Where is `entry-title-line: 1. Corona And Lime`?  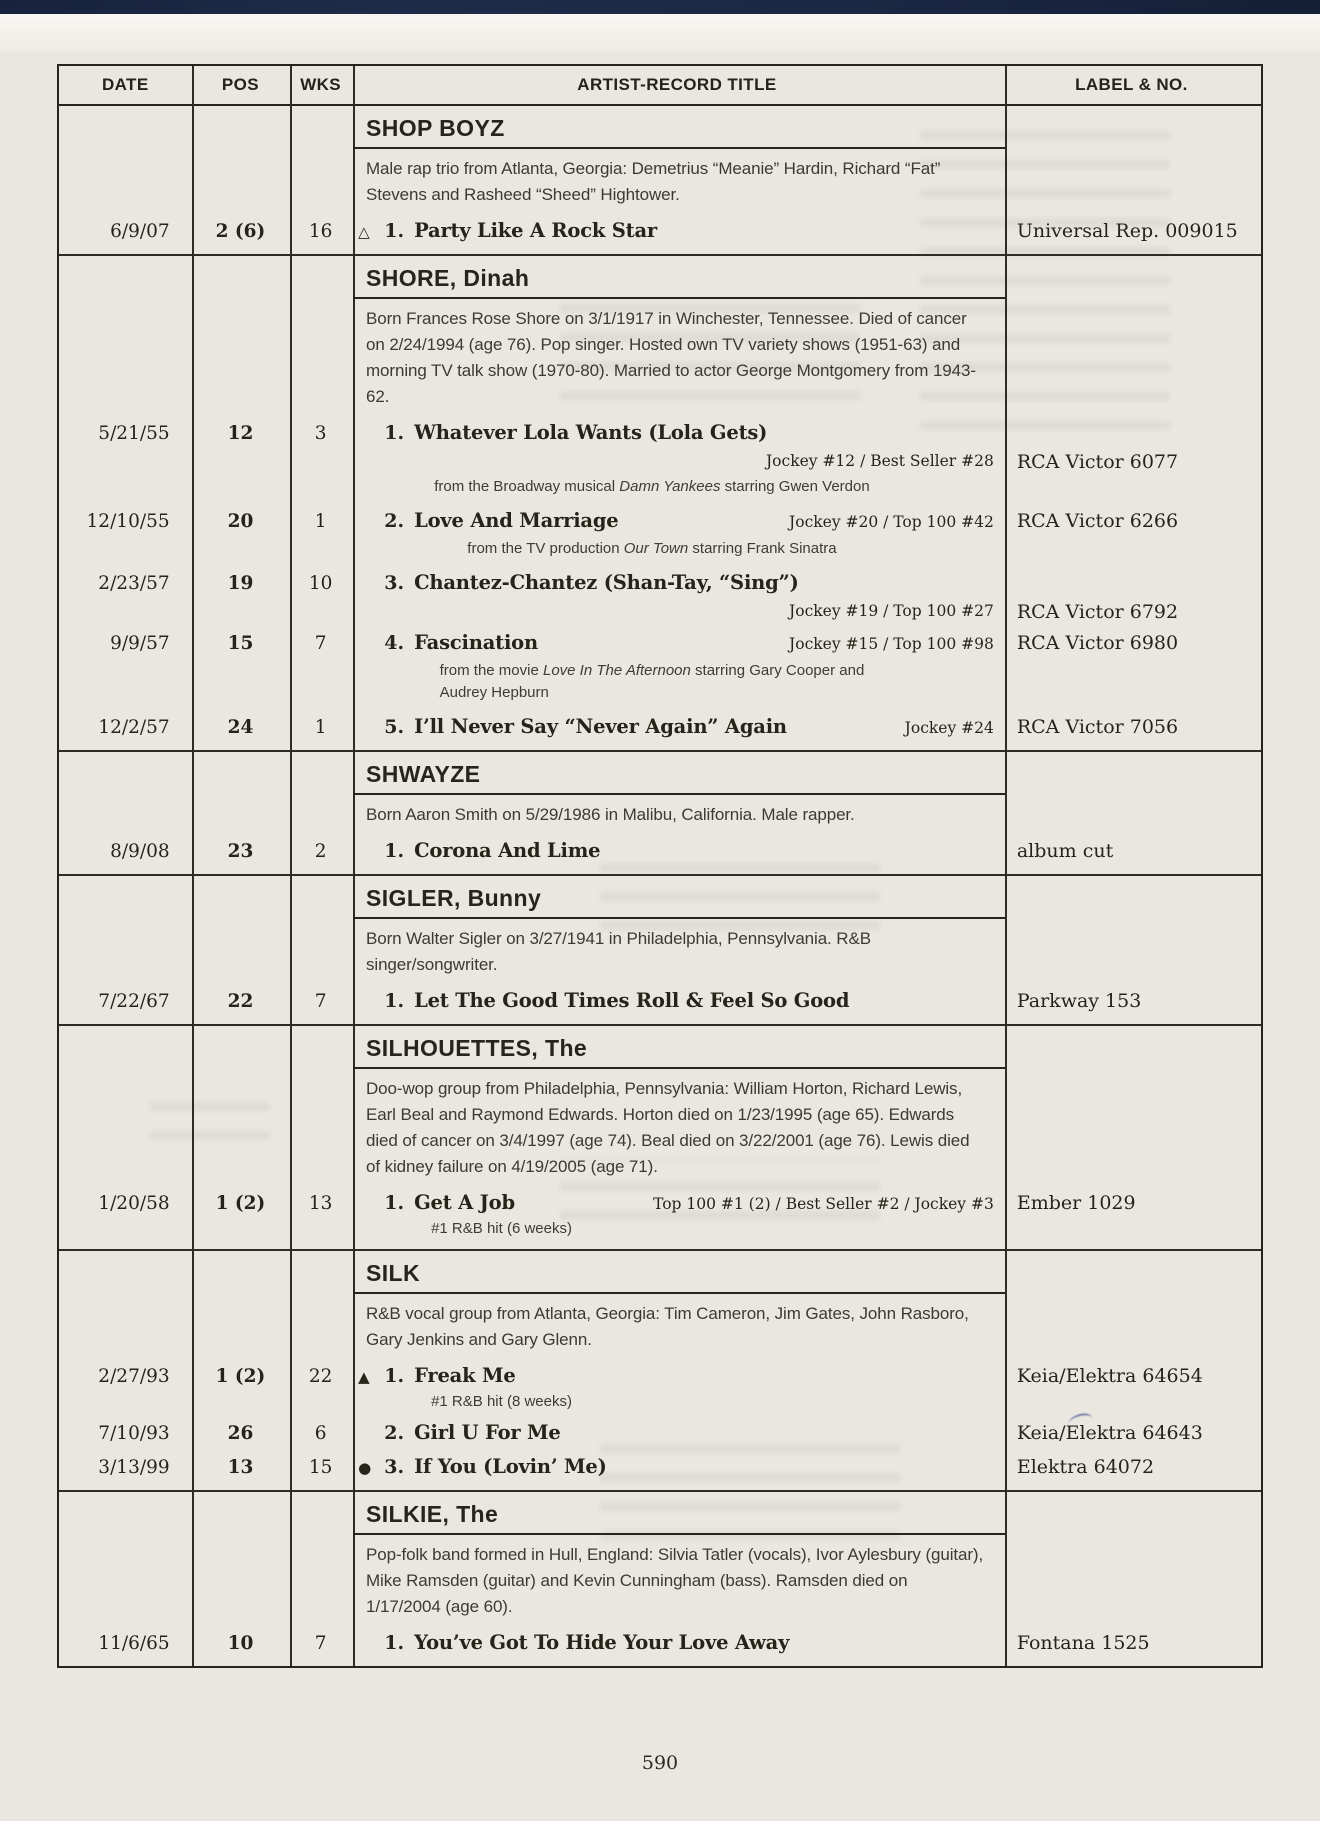
entry-title-line: 1. Corona And Lime is located at coordinates (677, 850).